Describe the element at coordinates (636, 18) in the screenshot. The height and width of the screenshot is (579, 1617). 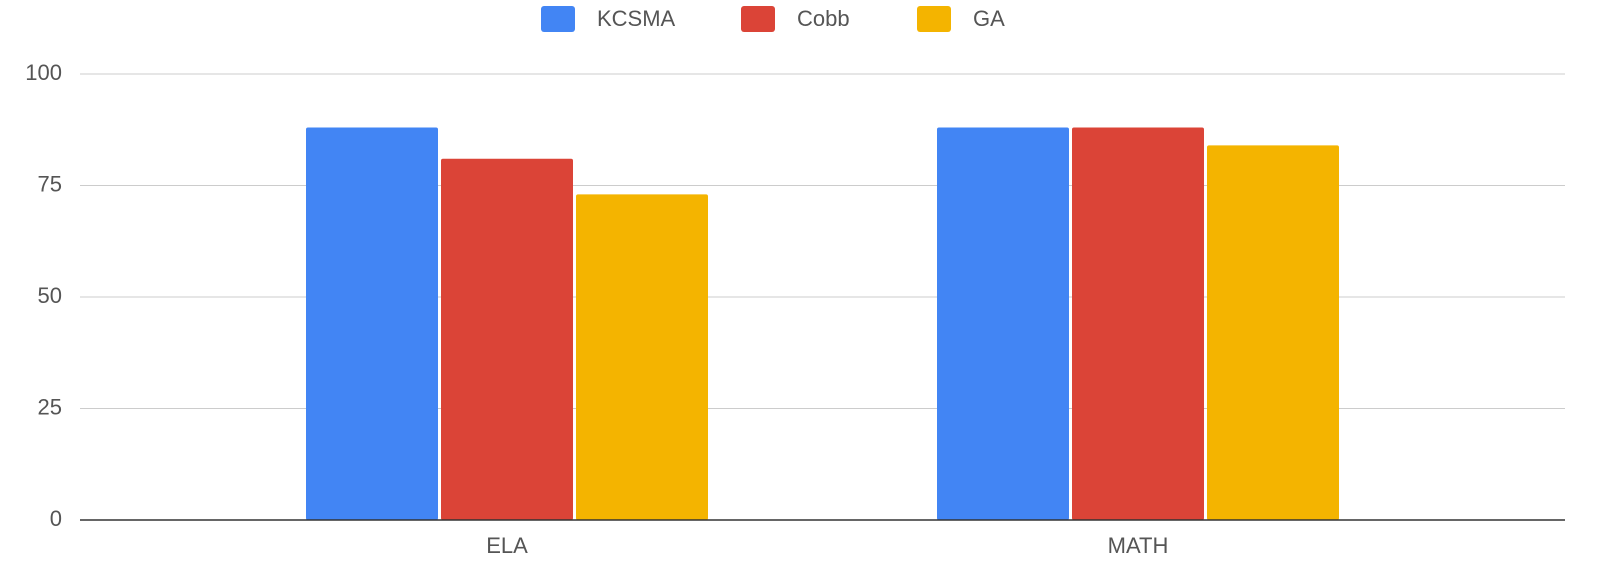
I see `legend-label: KCSMA` at that location.